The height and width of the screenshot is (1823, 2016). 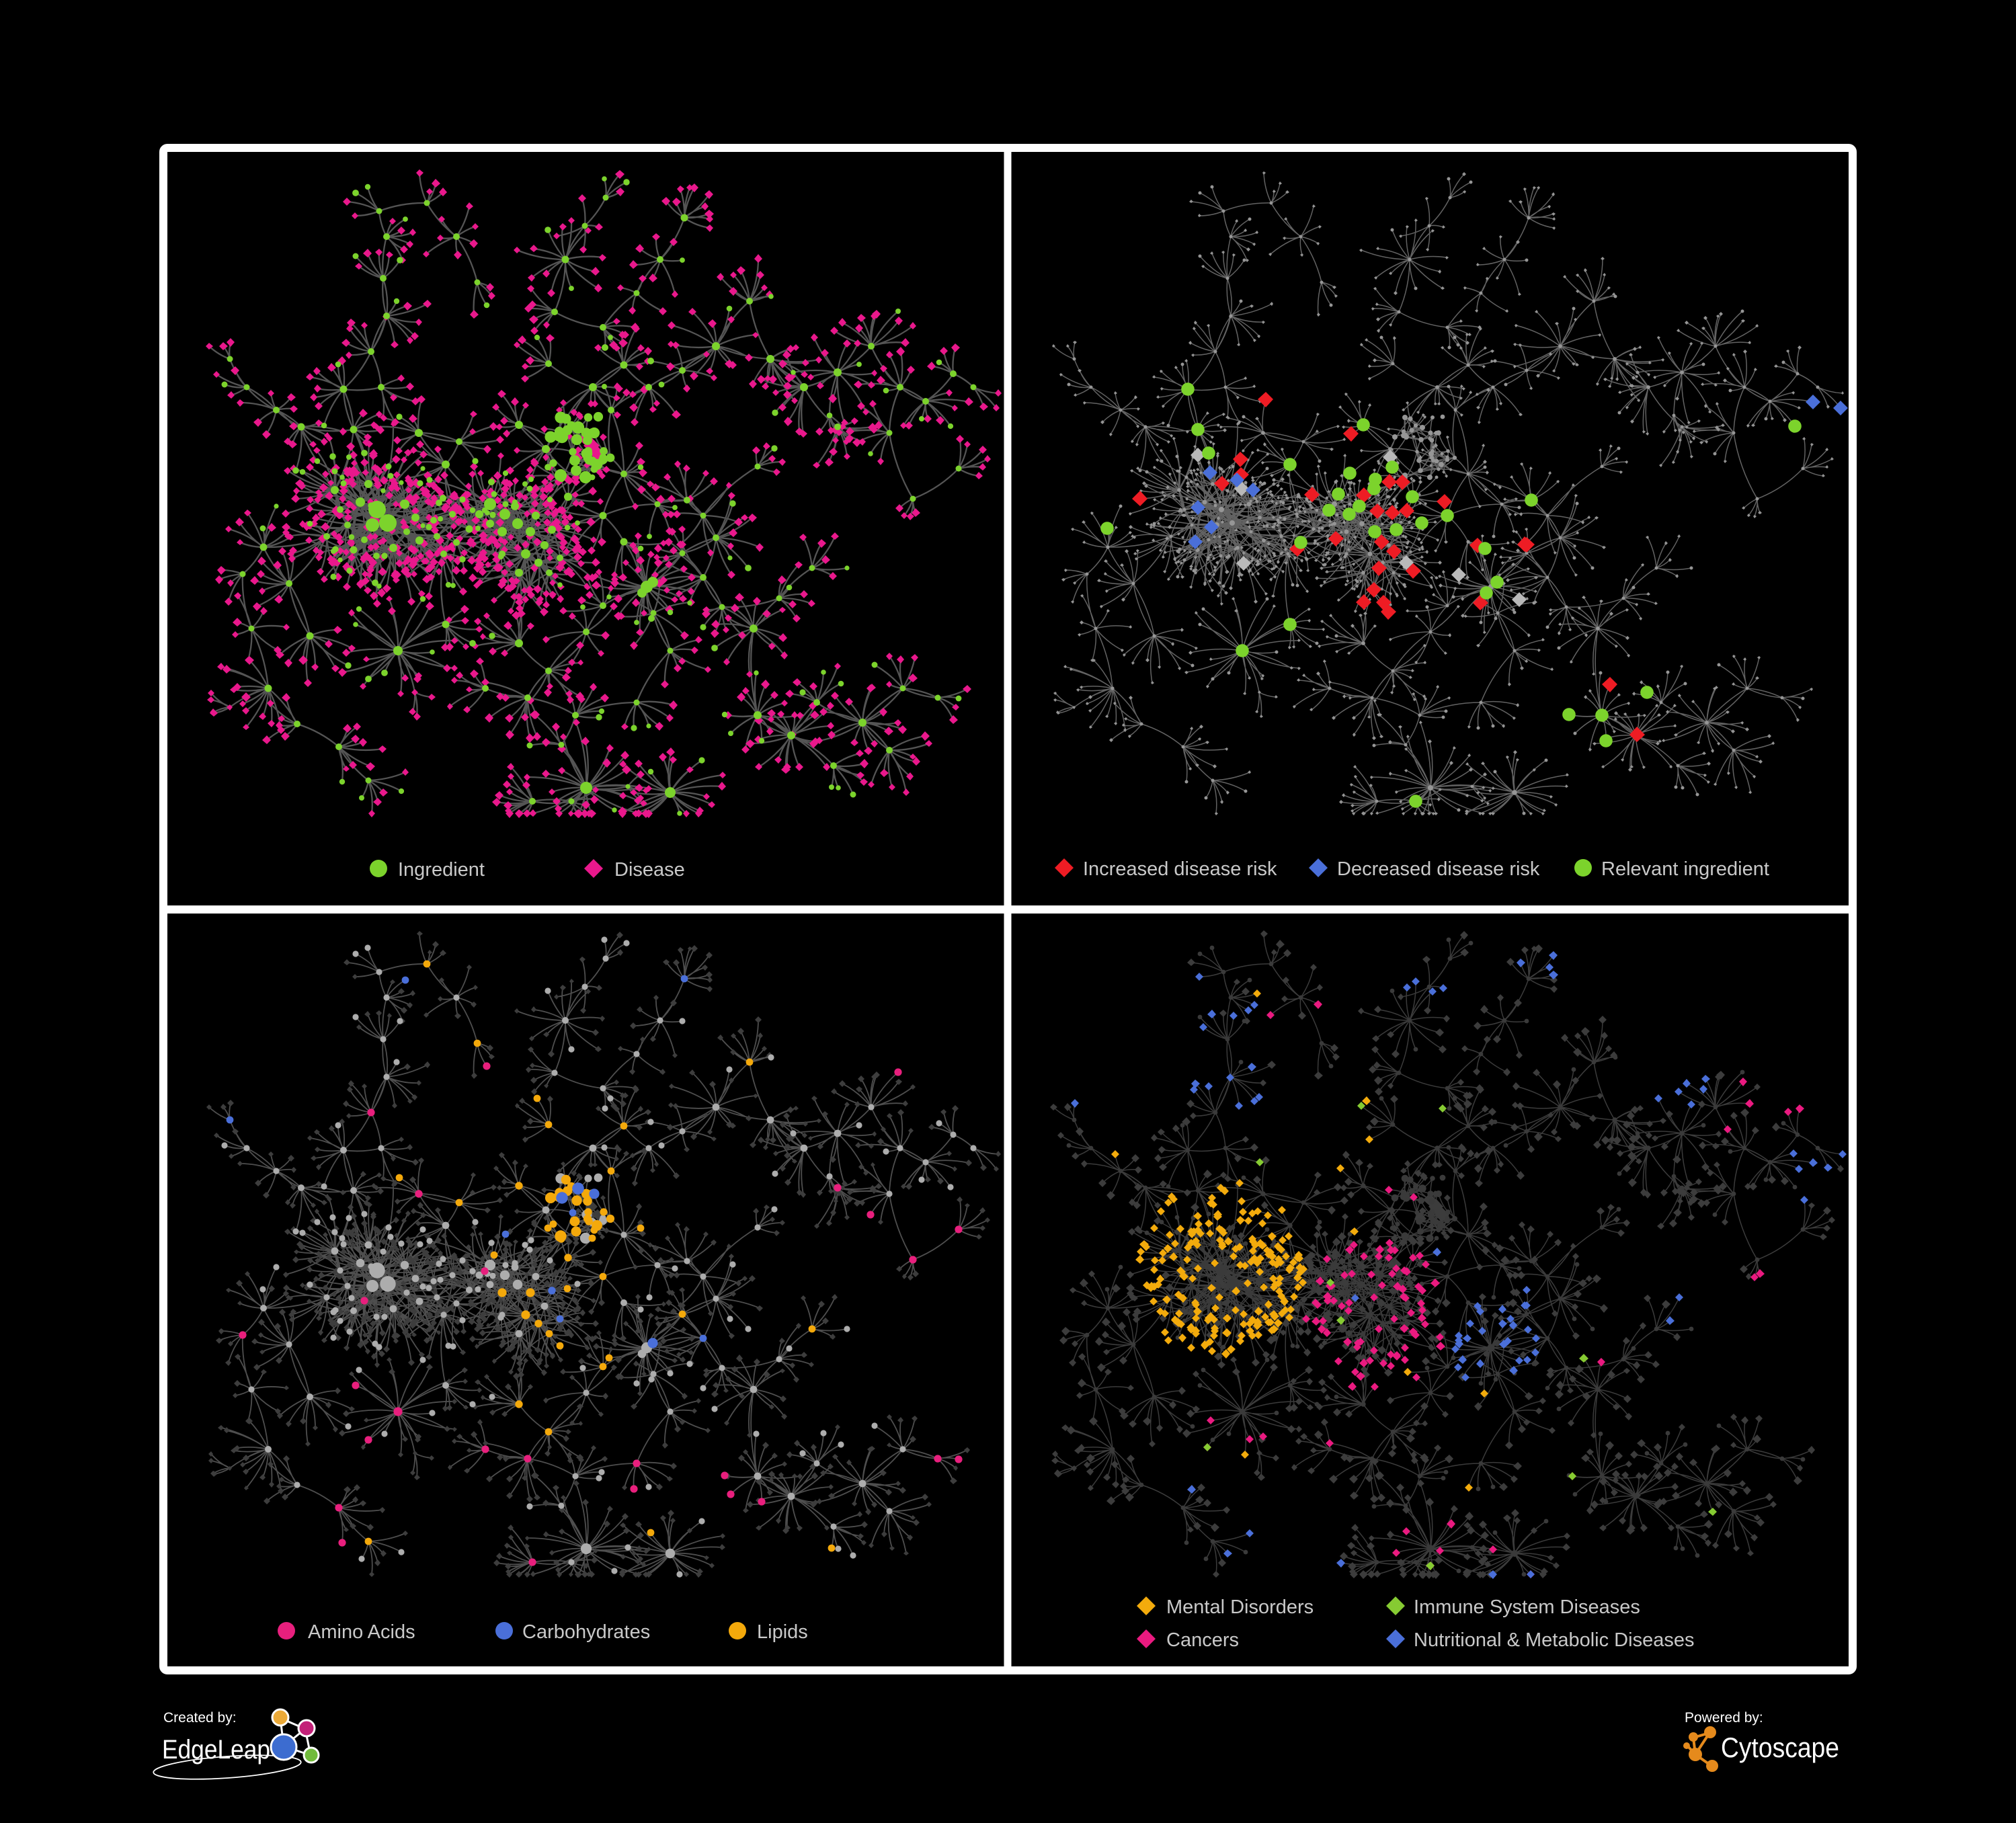 What do you see at coordinates (649, 870) in the screenshot?
I see `svg-text: Disease` at bounding box center [649, 870].